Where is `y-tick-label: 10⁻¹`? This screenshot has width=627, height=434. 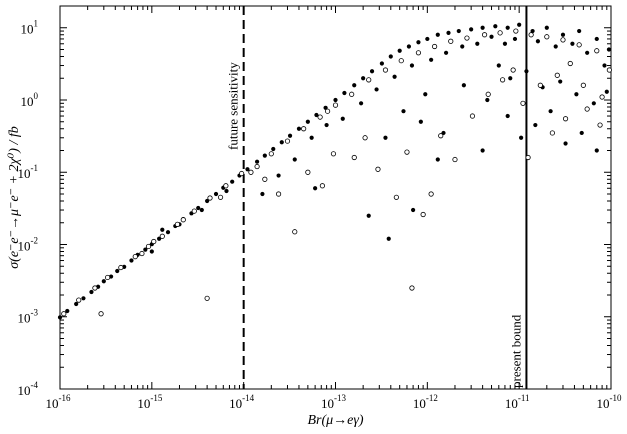
y-tick-label: 10⁻¹ is located at coordinates (28, 172).